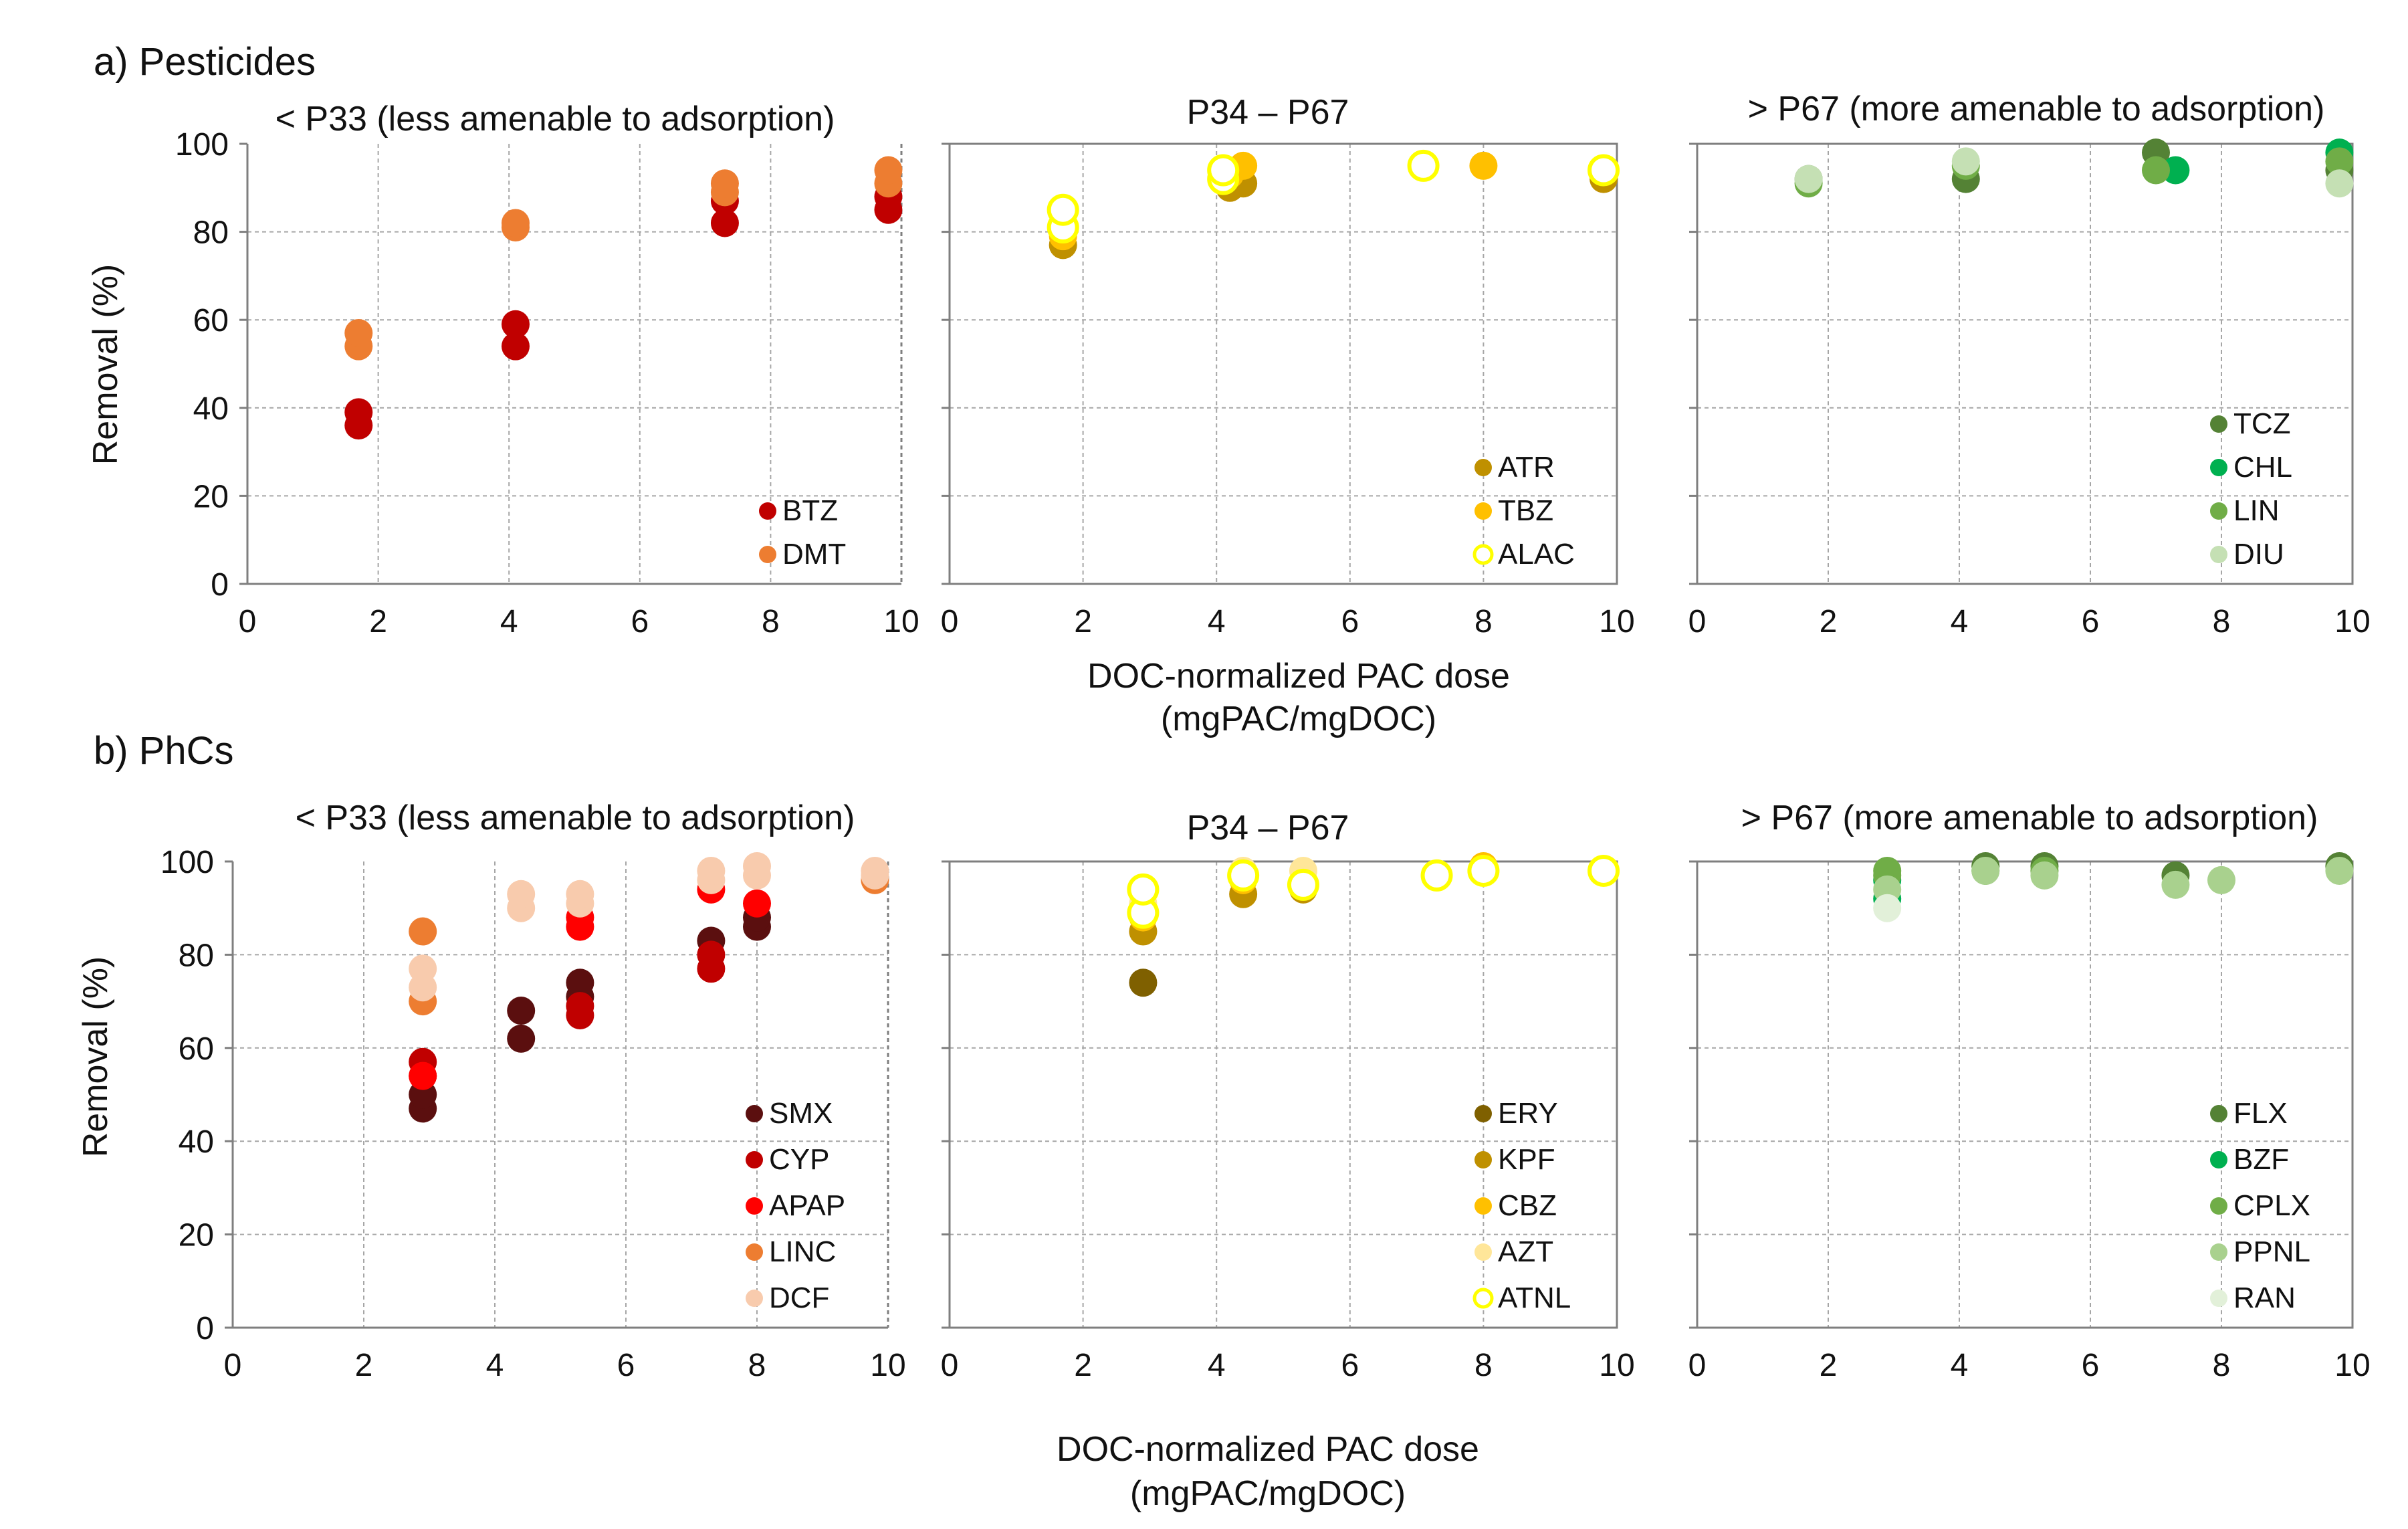  Describe the element at coordinates (2218, 468) in the screenshot. I see `legend-marker-chl` at that location.